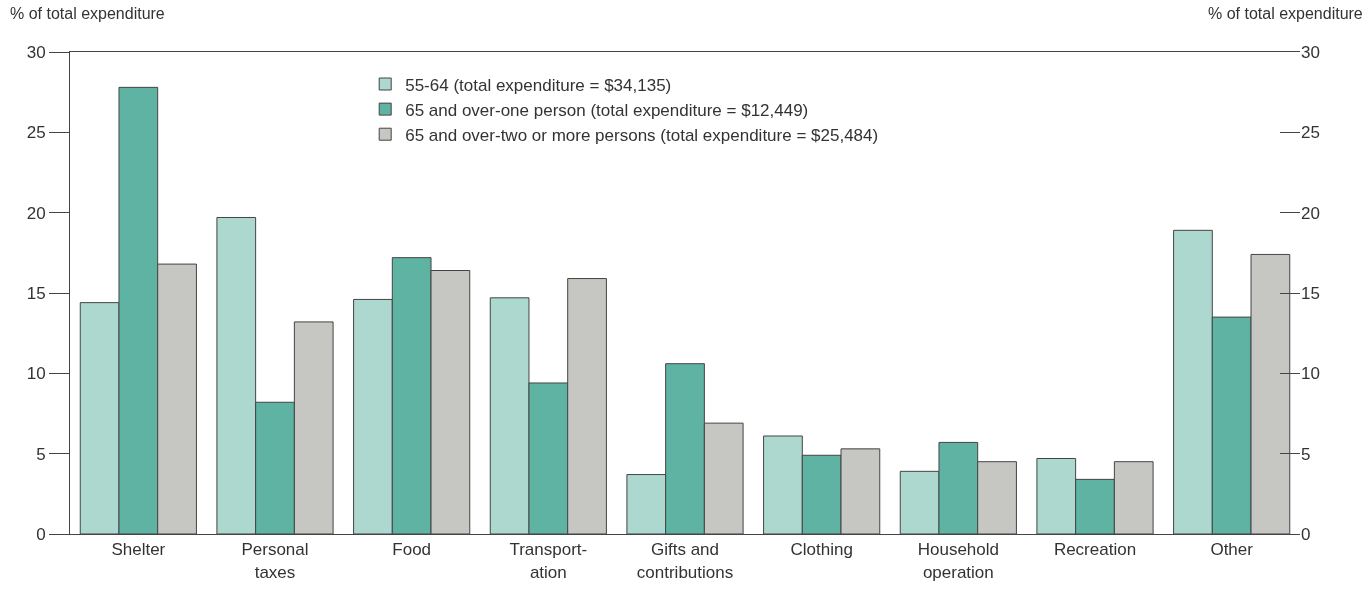  What do you see at coordinates (1310, 374) in the screenshot?
I see `y2-tick-label: 10` at bounding box center [1310, 374].